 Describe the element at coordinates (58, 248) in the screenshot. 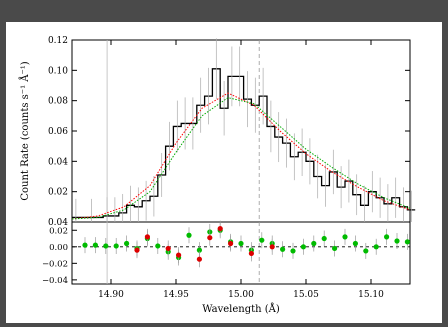

I see `residual-y-tick-label: 0.00` at that location.